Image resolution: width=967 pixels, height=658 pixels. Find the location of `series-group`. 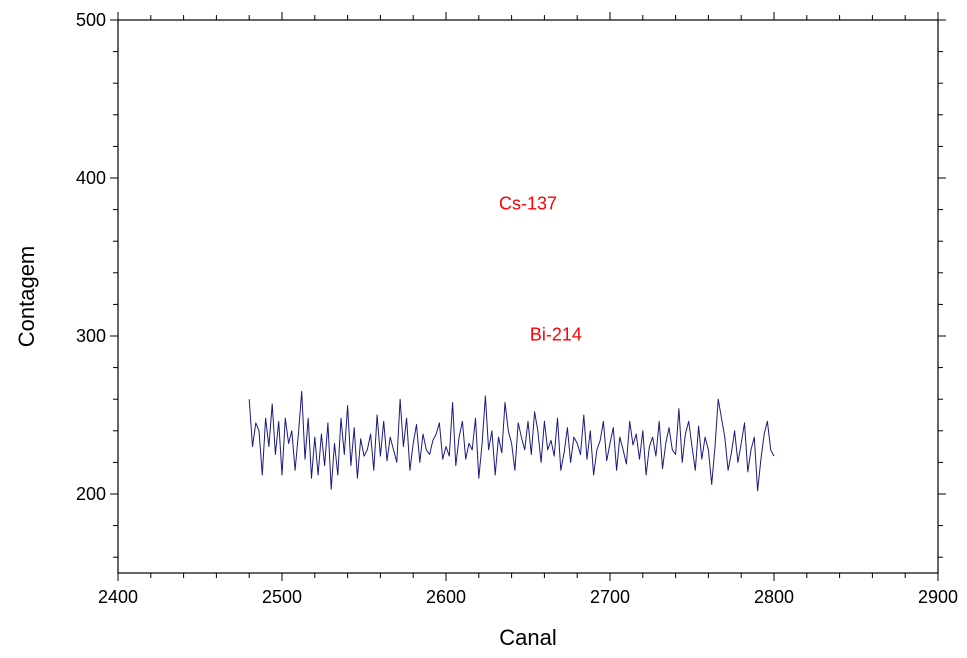

series-group is located at coordinates (511, 441).